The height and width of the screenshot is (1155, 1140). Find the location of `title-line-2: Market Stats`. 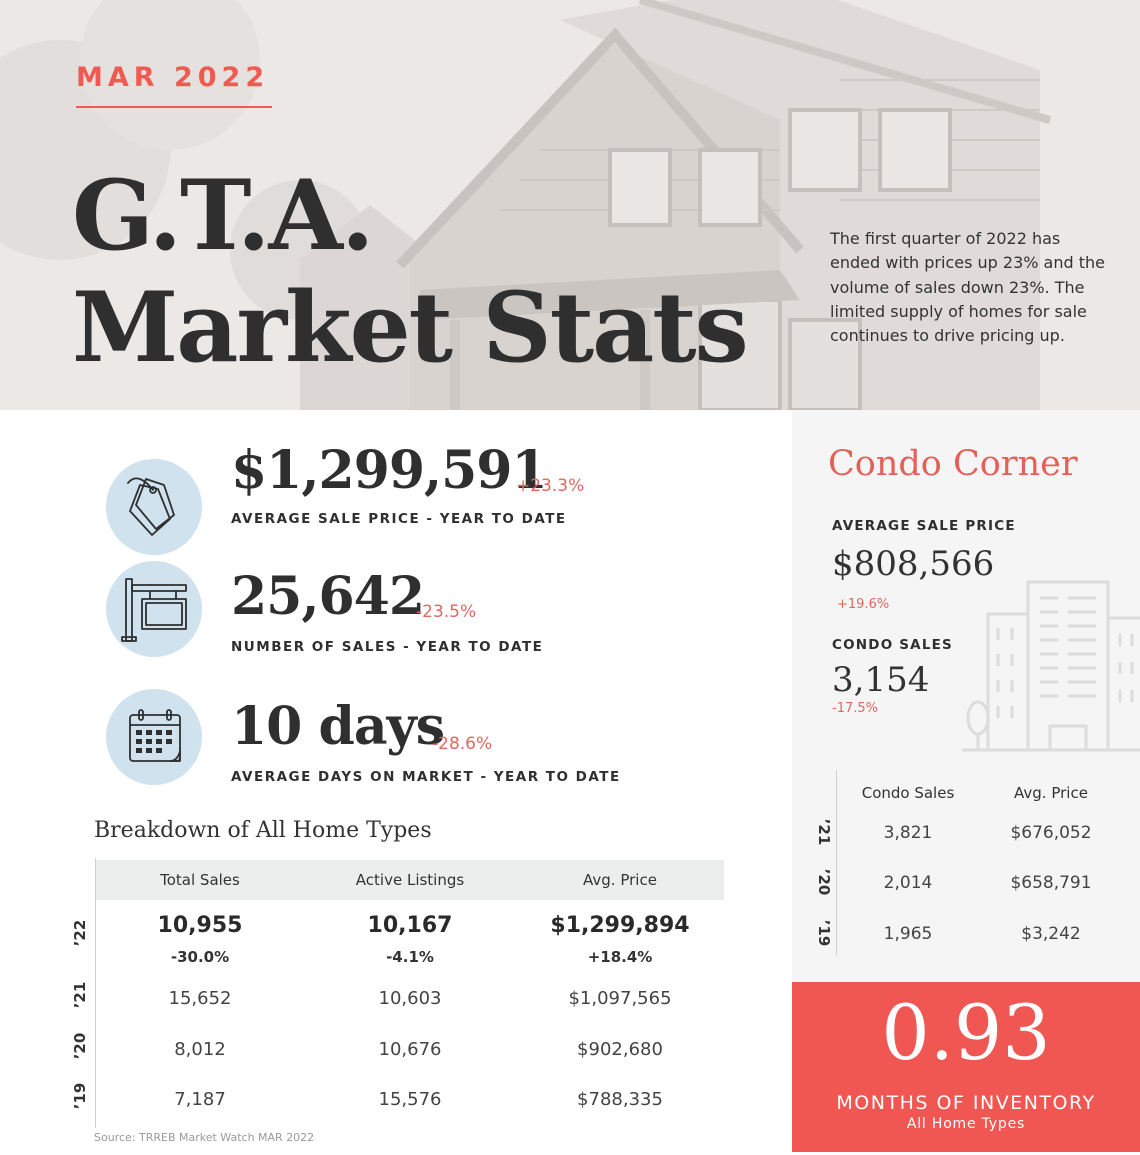

title-line-2: Market Stats is located at coordinates (410, 327).